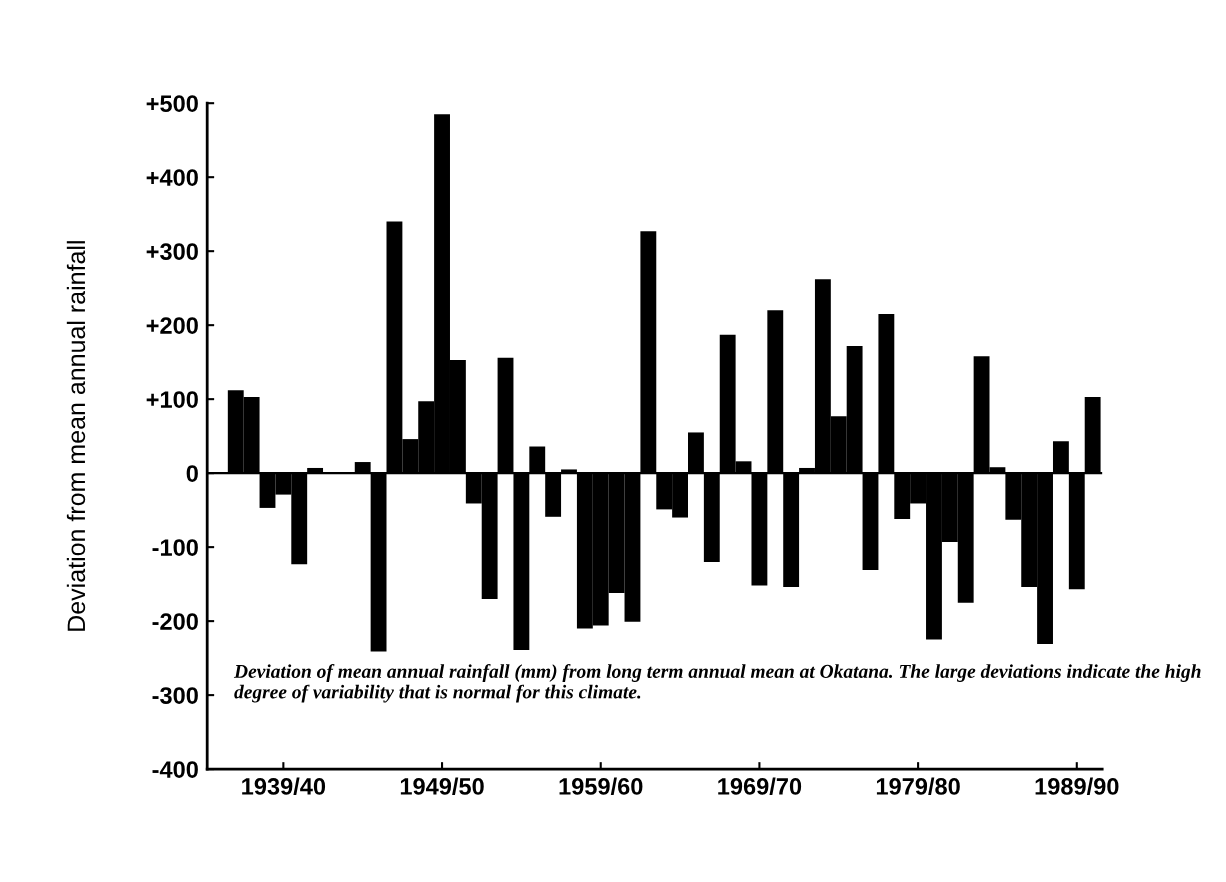 This screenshot has height=882, width=1226. I want to click on y-tick-label: +100, so click(172, 399).